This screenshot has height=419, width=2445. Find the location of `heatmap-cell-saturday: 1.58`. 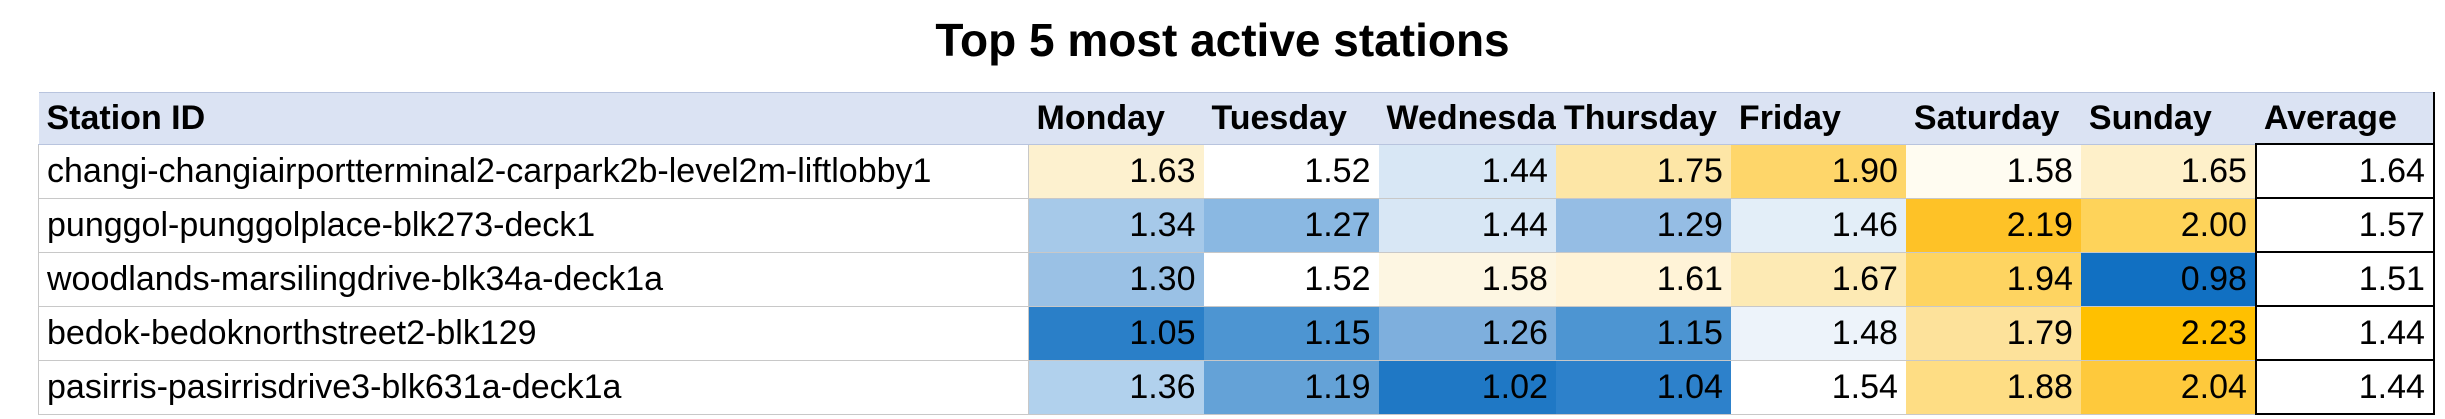

heatmap-cell-saturday: 1.58 is located at coordinates (1993, 171).